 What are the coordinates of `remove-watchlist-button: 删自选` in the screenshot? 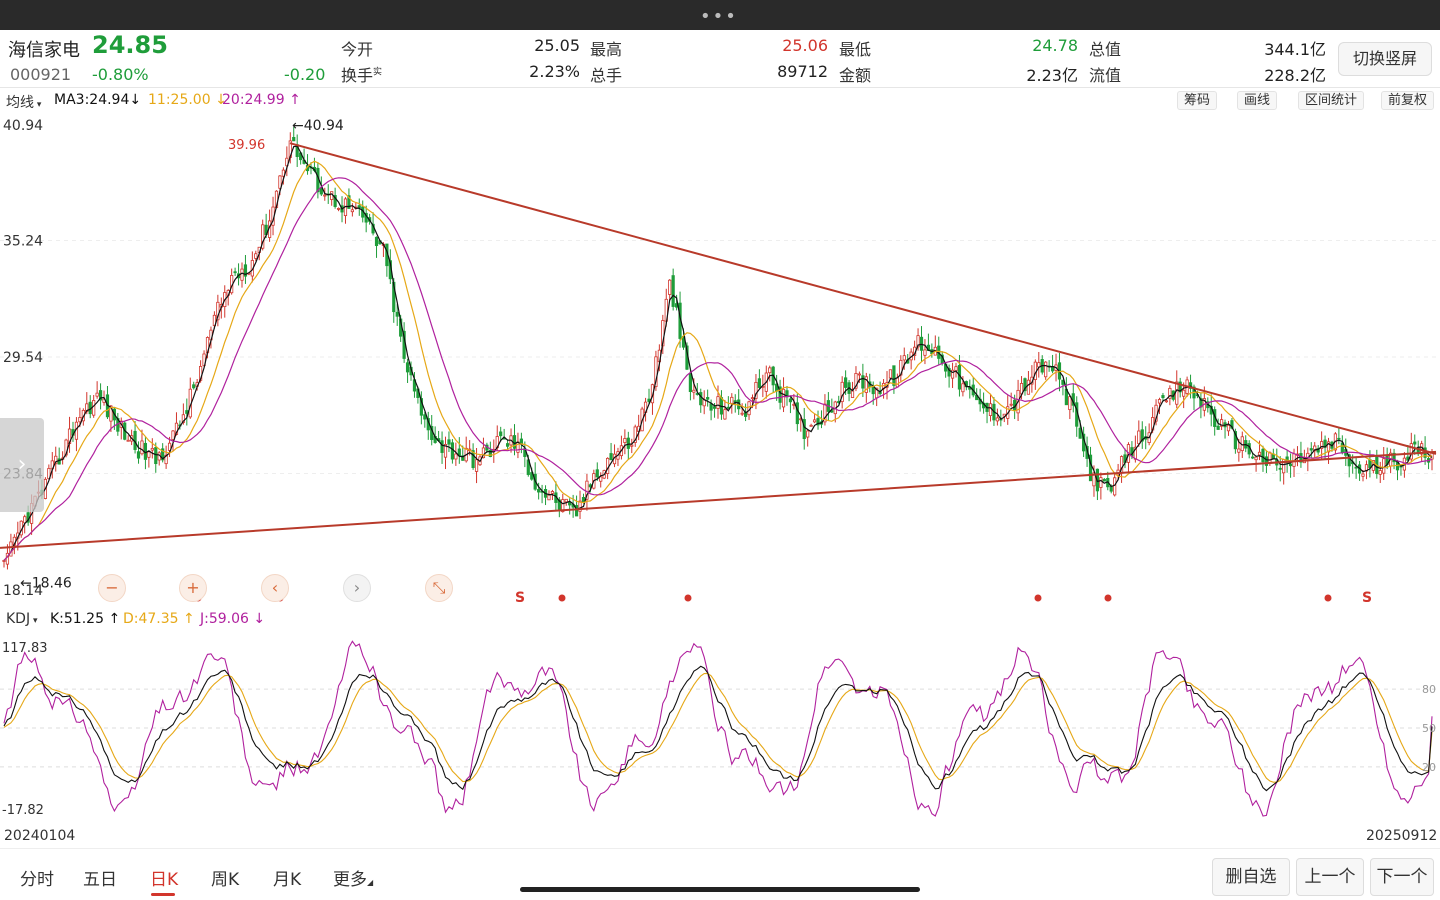 It's located at (1251, 877).